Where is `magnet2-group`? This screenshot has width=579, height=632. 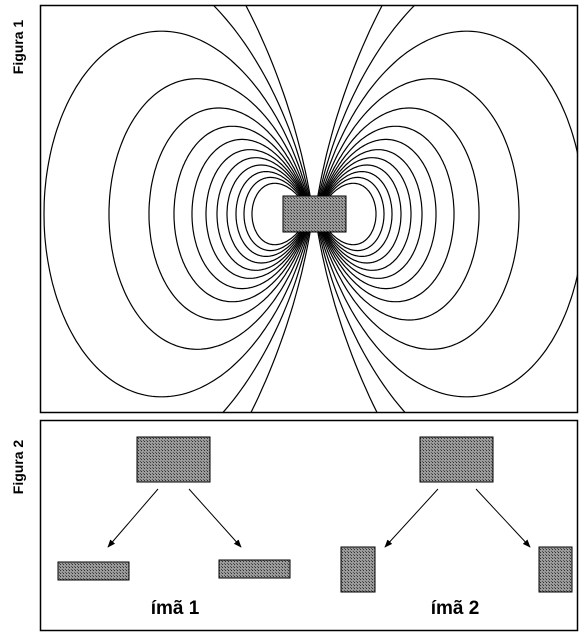
magnet2-group is located at coordinates (456, 514).